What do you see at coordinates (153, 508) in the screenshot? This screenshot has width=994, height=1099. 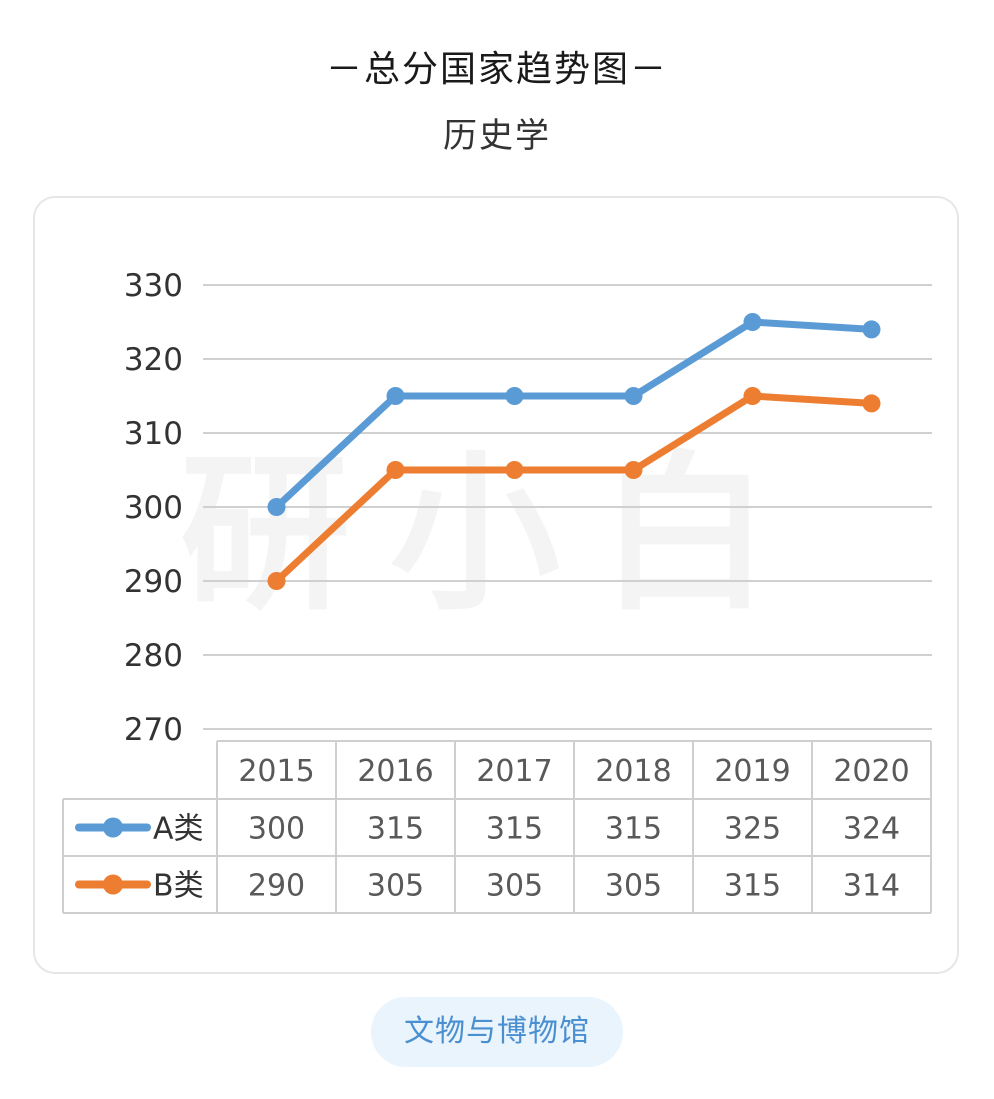 I see `y-tick-label: 300` at bounding box center [153, 508].